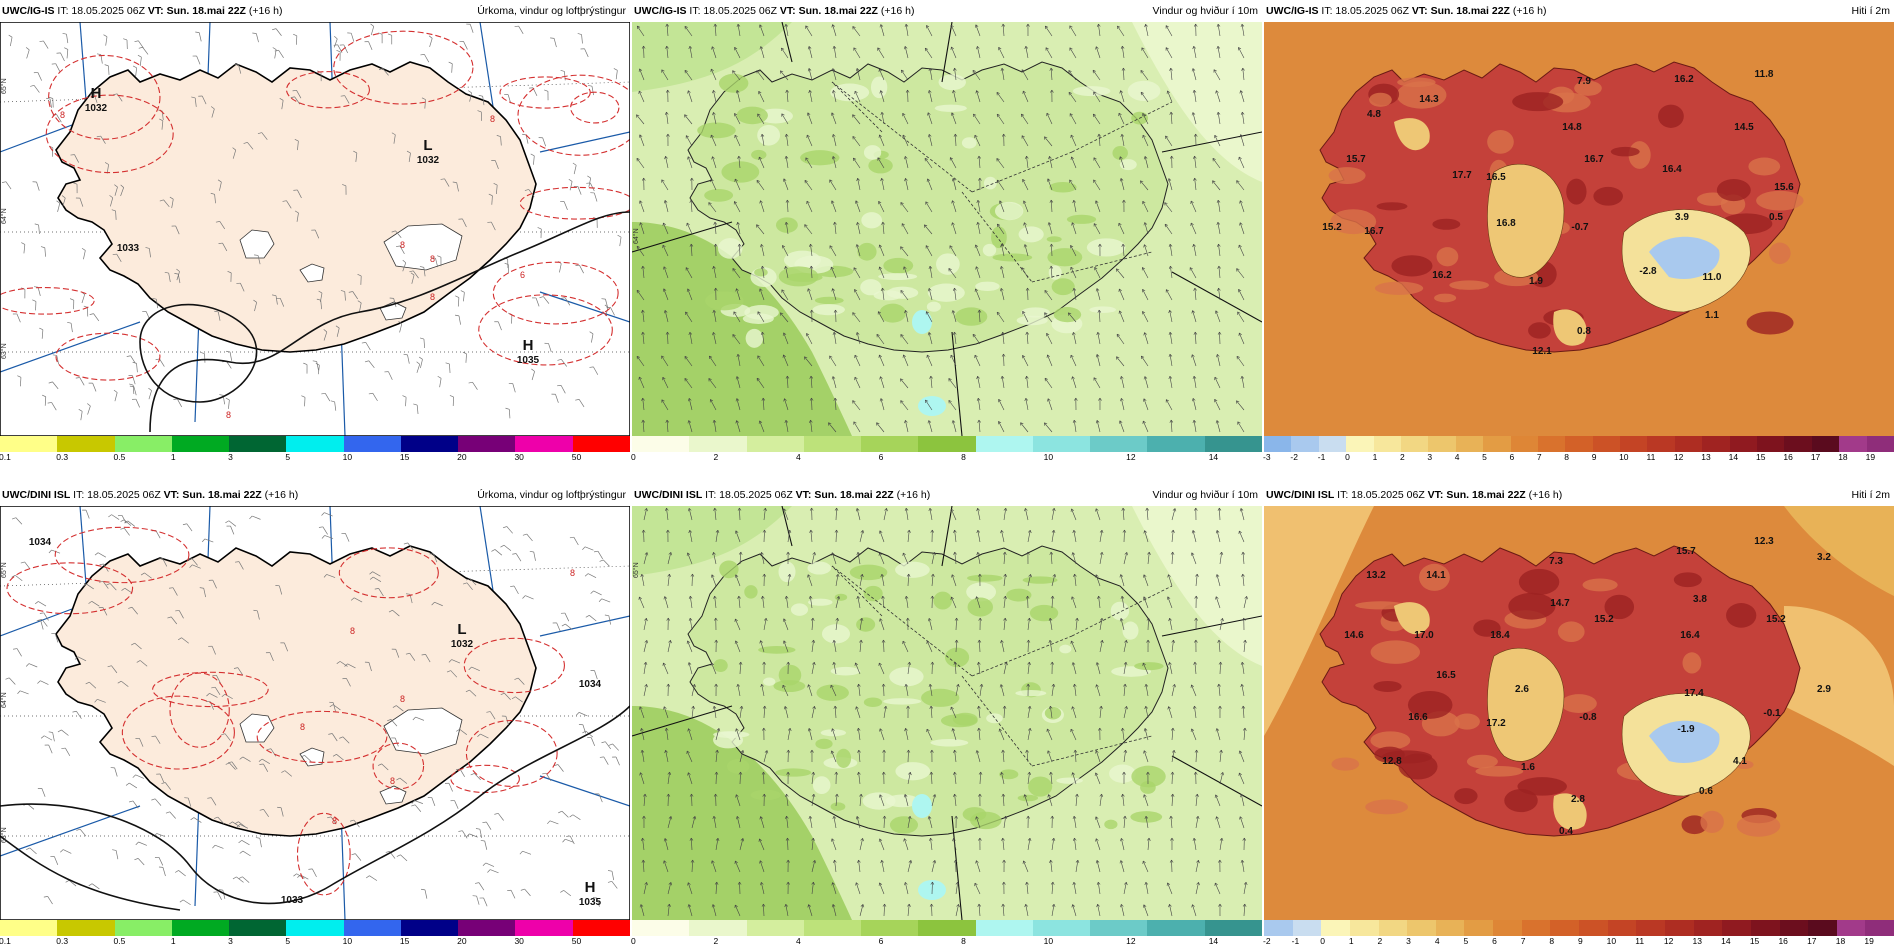 The height and width of the screenshot is (950, 1900). What do you see at coordinates (1570, 811) in the screenshot?
I see `highland-cool-area` at bounding box center [1570, 811].